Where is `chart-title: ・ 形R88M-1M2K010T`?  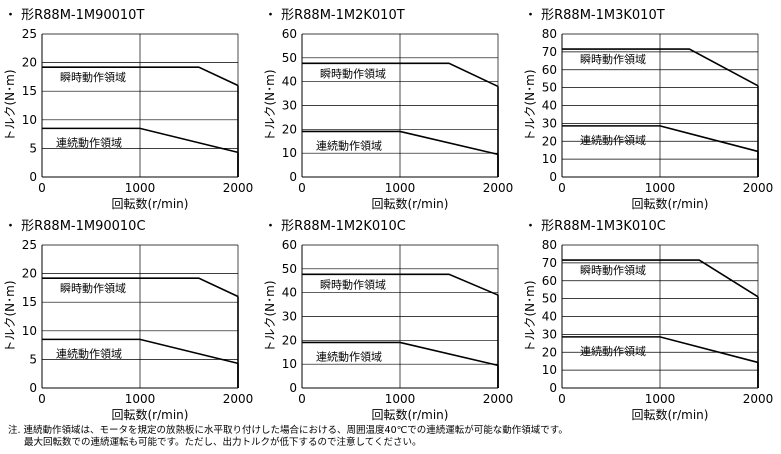
chart-title: ・ 形R88M-1M2K010T is located at coordinates (334, 15).